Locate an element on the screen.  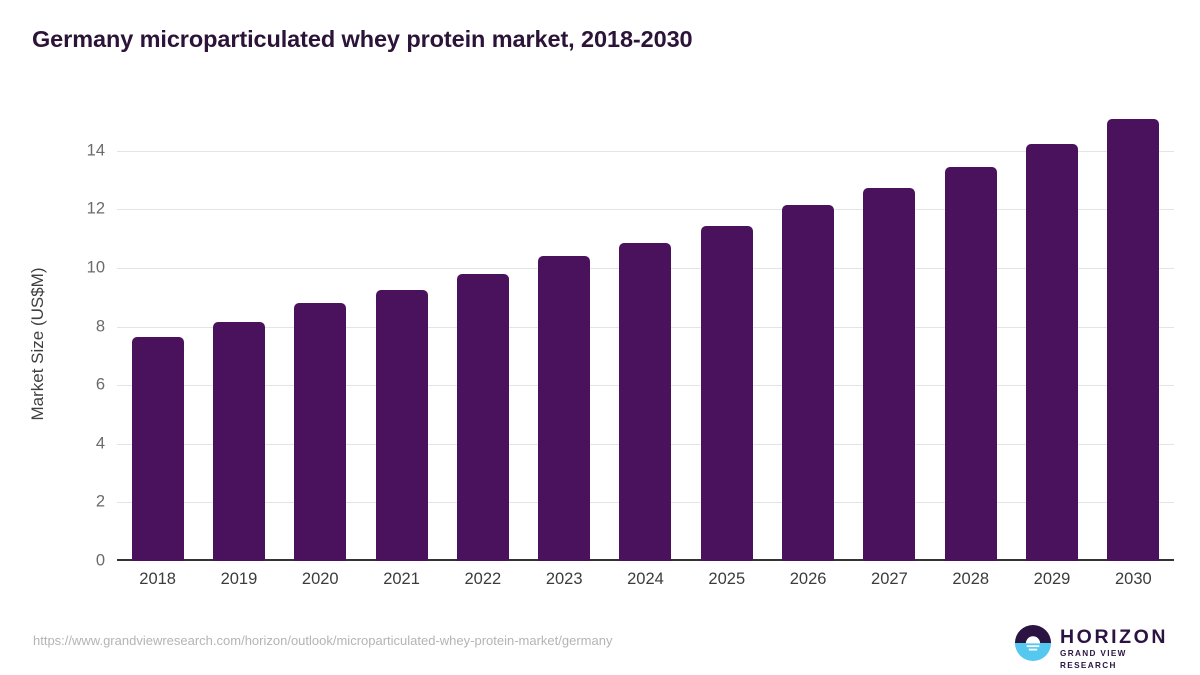
bar-2025 is located at coordinates (726, 393).